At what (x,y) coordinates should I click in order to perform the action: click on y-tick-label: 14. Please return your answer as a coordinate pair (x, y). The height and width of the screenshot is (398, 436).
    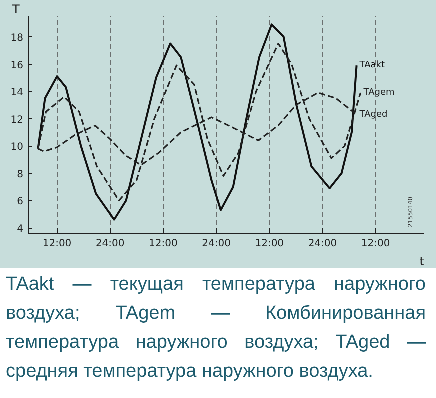
    Looking at the image, I should click on (17, 93).